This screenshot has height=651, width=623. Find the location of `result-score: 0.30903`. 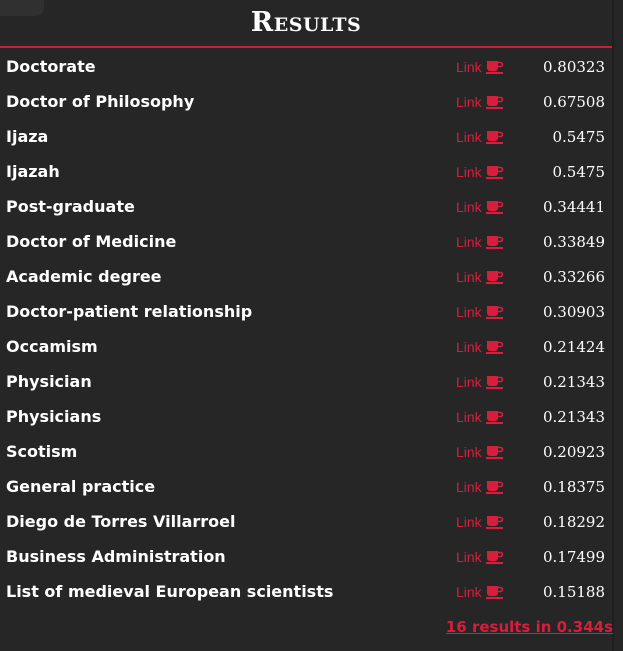

result-score: 0.30903 is located at coordinates (573, 312).